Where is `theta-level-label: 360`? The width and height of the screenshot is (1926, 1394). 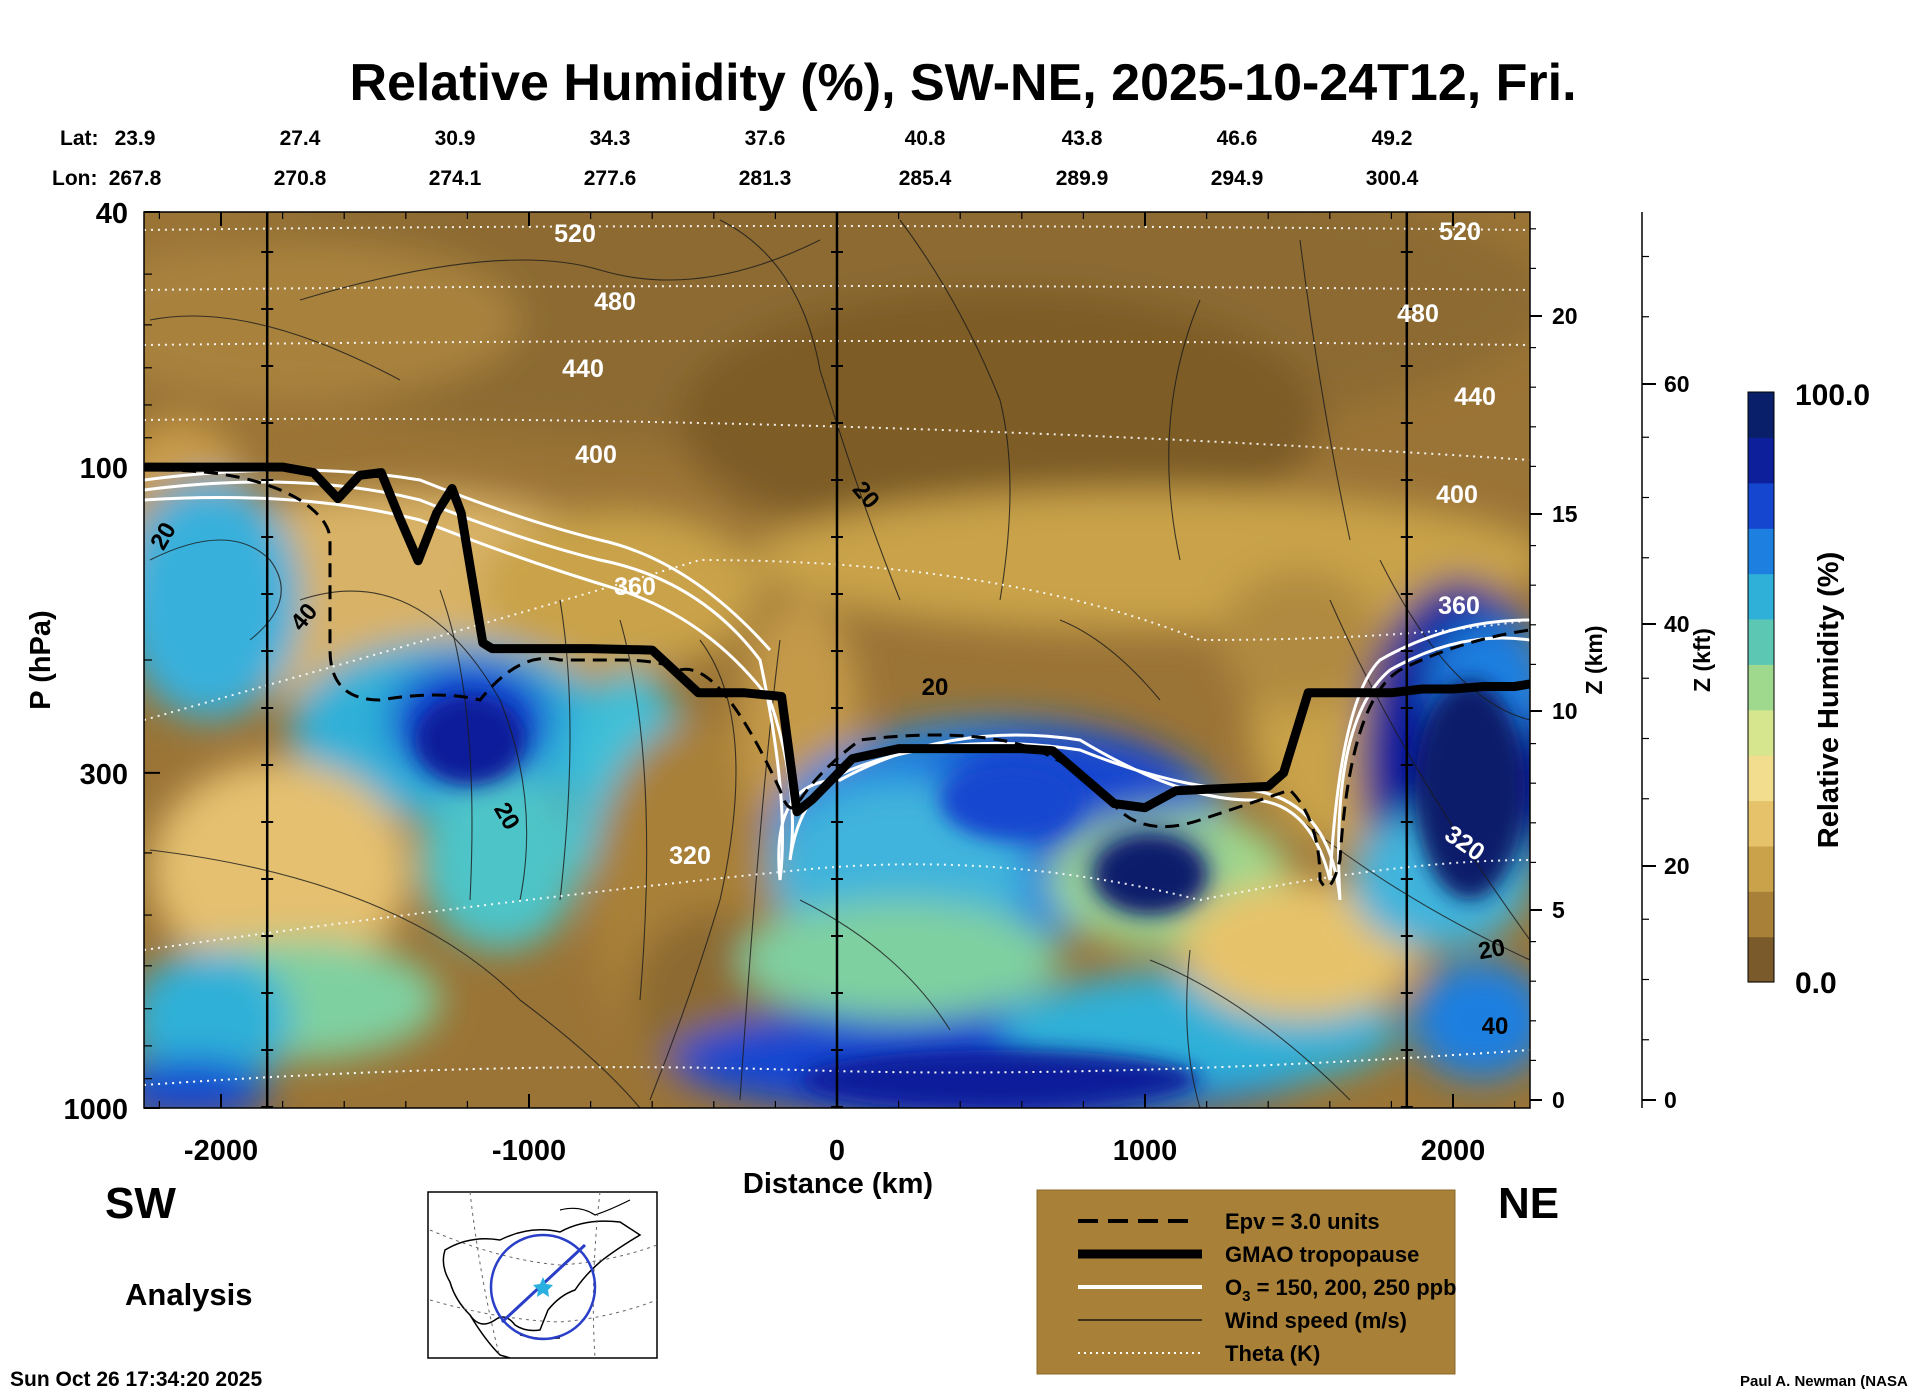
theta-level-label: 360 is located at coordinates (635, 587).